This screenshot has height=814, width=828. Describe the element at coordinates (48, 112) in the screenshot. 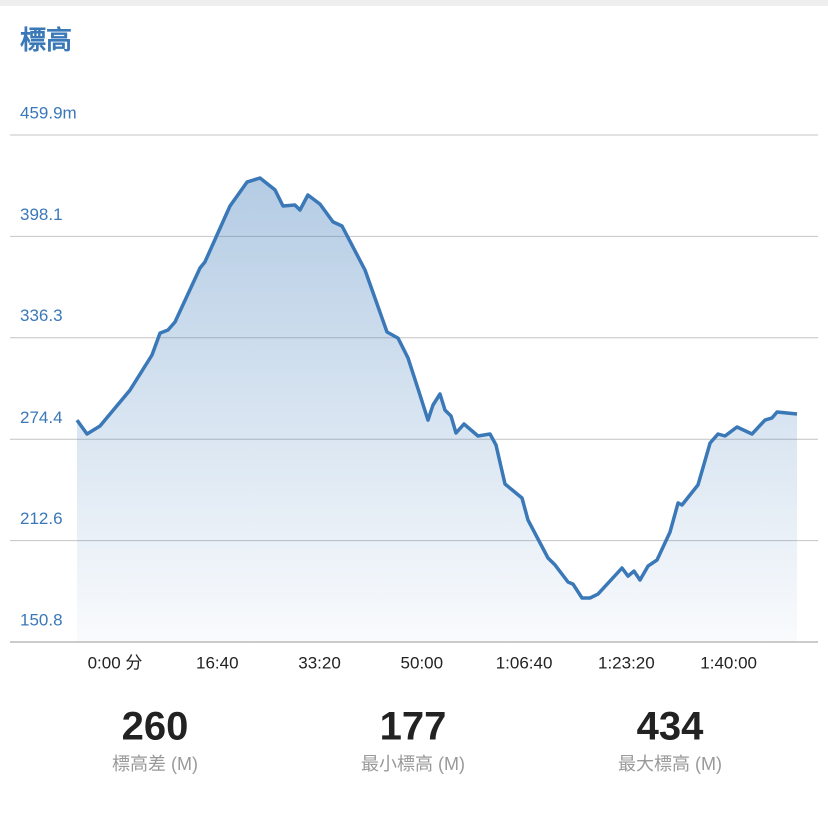

I see `y-tick-label: 459.9m` at that location.